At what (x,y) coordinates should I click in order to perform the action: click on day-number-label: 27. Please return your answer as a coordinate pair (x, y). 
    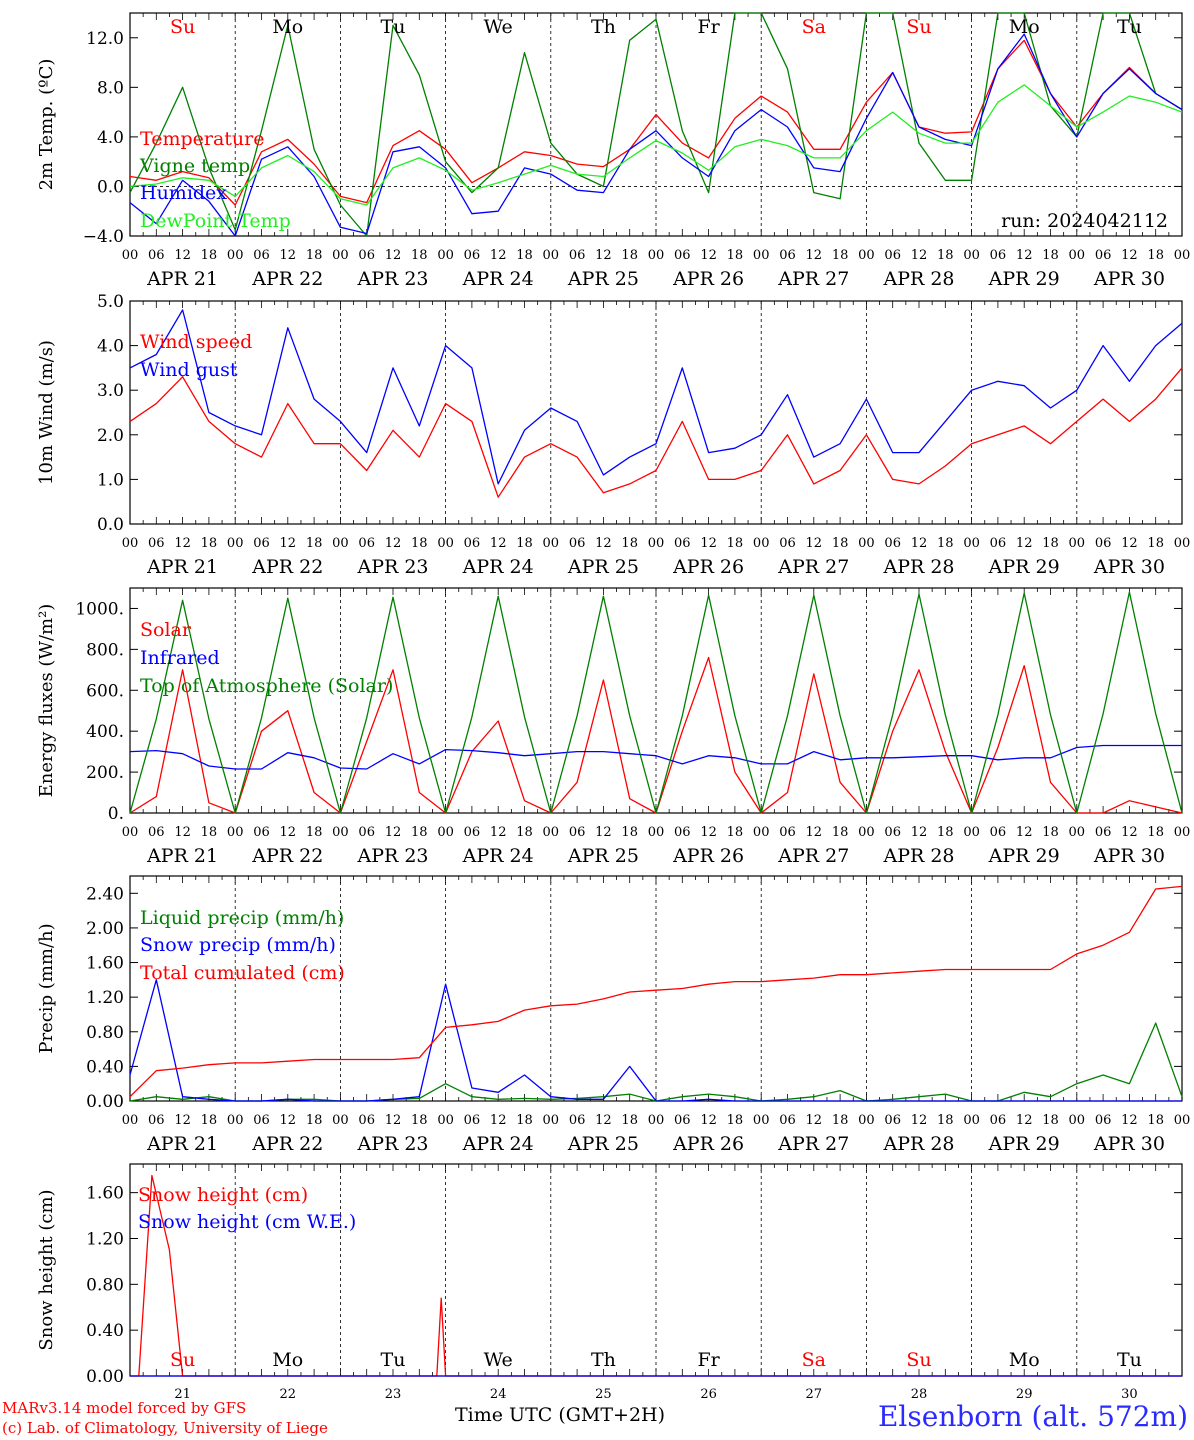
    Looking at the image, I should click on (814, 1394).